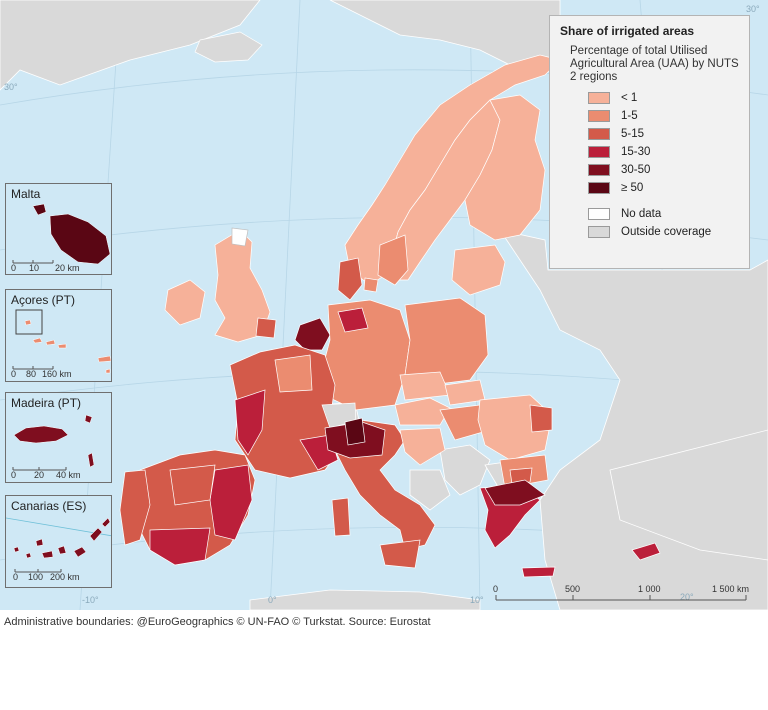 This screenshot has width=768, height=710. I want to click on legend-item: 30-50, so click(663, 170).